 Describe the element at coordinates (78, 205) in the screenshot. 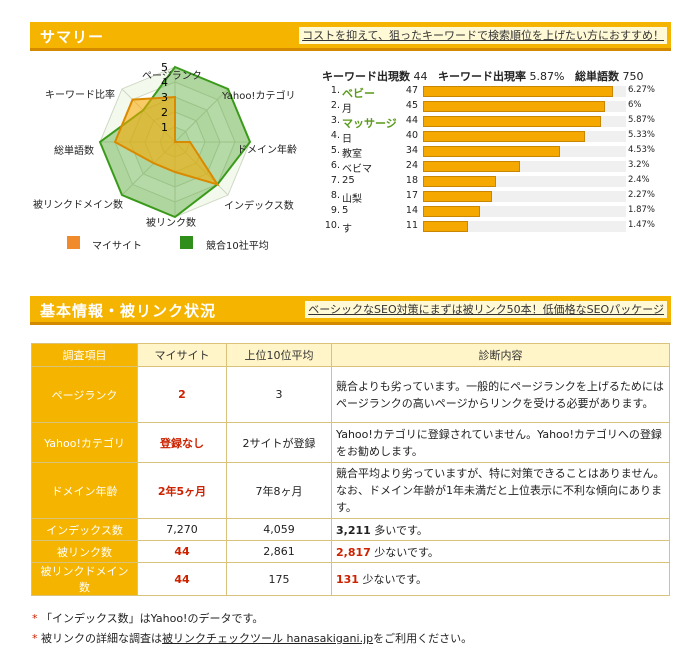

I see `radar-label-backlink-domains: 被リンクドメイン数` at that location.